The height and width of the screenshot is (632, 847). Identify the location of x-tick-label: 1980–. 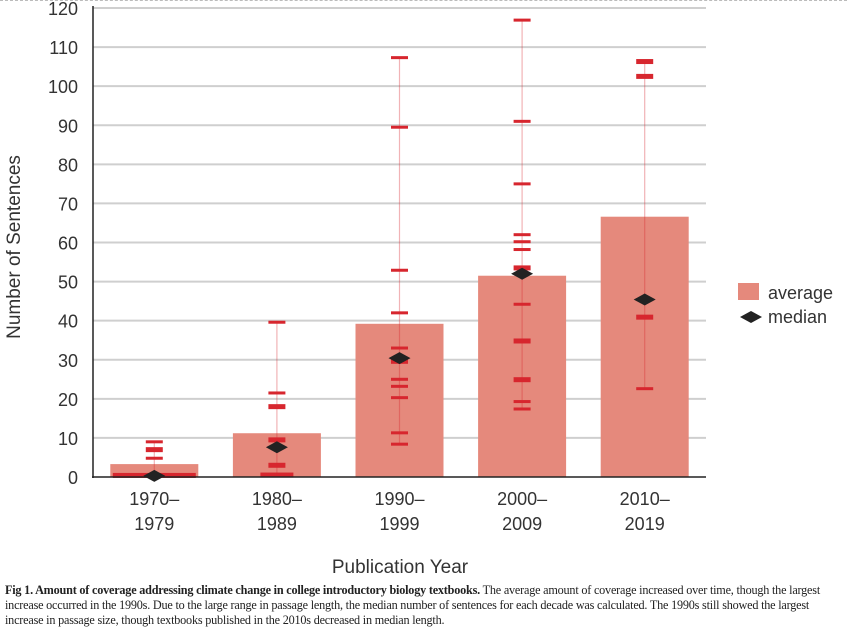
(277, 499).